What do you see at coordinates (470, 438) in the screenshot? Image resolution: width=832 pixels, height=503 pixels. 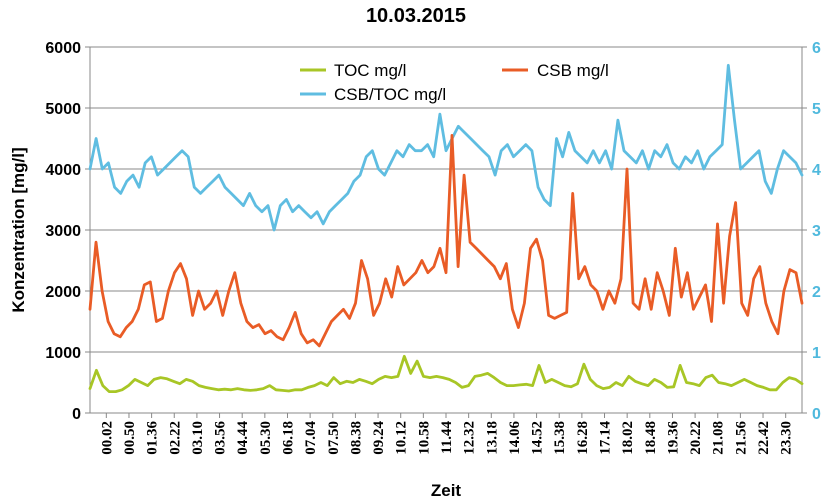 I see `x-tick-label: 12.32` at bounding box center [470, 438].